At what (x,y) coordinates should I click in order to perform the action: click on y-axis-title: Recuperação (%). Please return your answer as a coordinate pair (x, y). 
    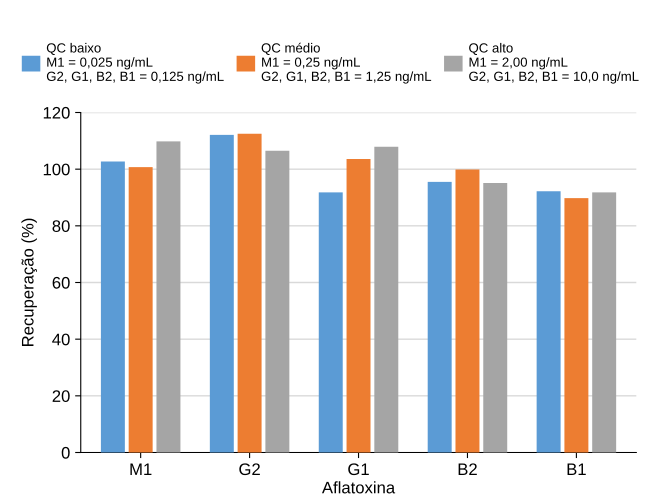
    Looking at the image, I should click on (29, 282).